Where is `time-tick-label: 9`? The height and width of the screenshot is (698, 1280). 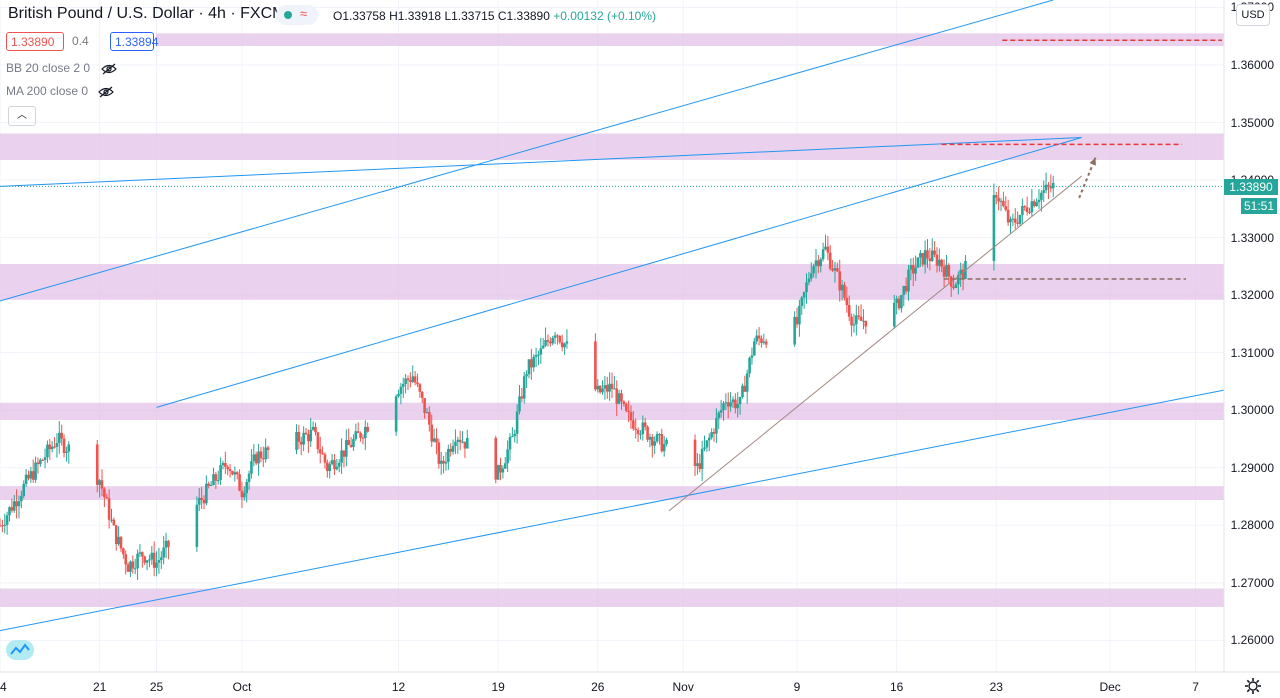 time-tick-label: 9 is located at coordinates (797, 687).